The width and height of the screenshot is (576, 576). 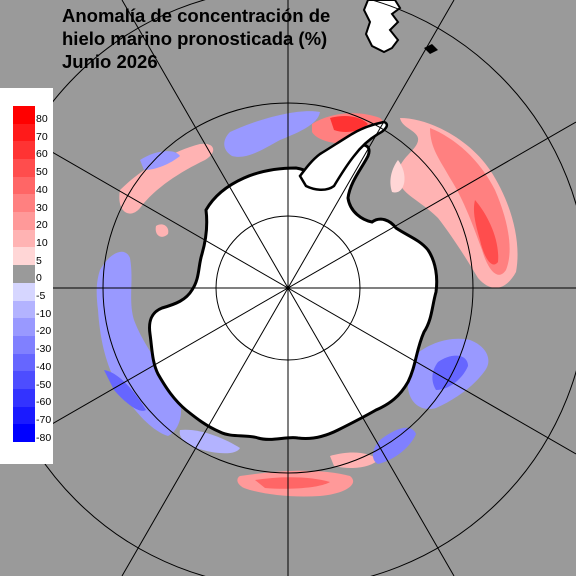 What do you see at coordinates (42, 207) in the screenshot?
I see `legend-label: 30` at bounding box center [42, 207].